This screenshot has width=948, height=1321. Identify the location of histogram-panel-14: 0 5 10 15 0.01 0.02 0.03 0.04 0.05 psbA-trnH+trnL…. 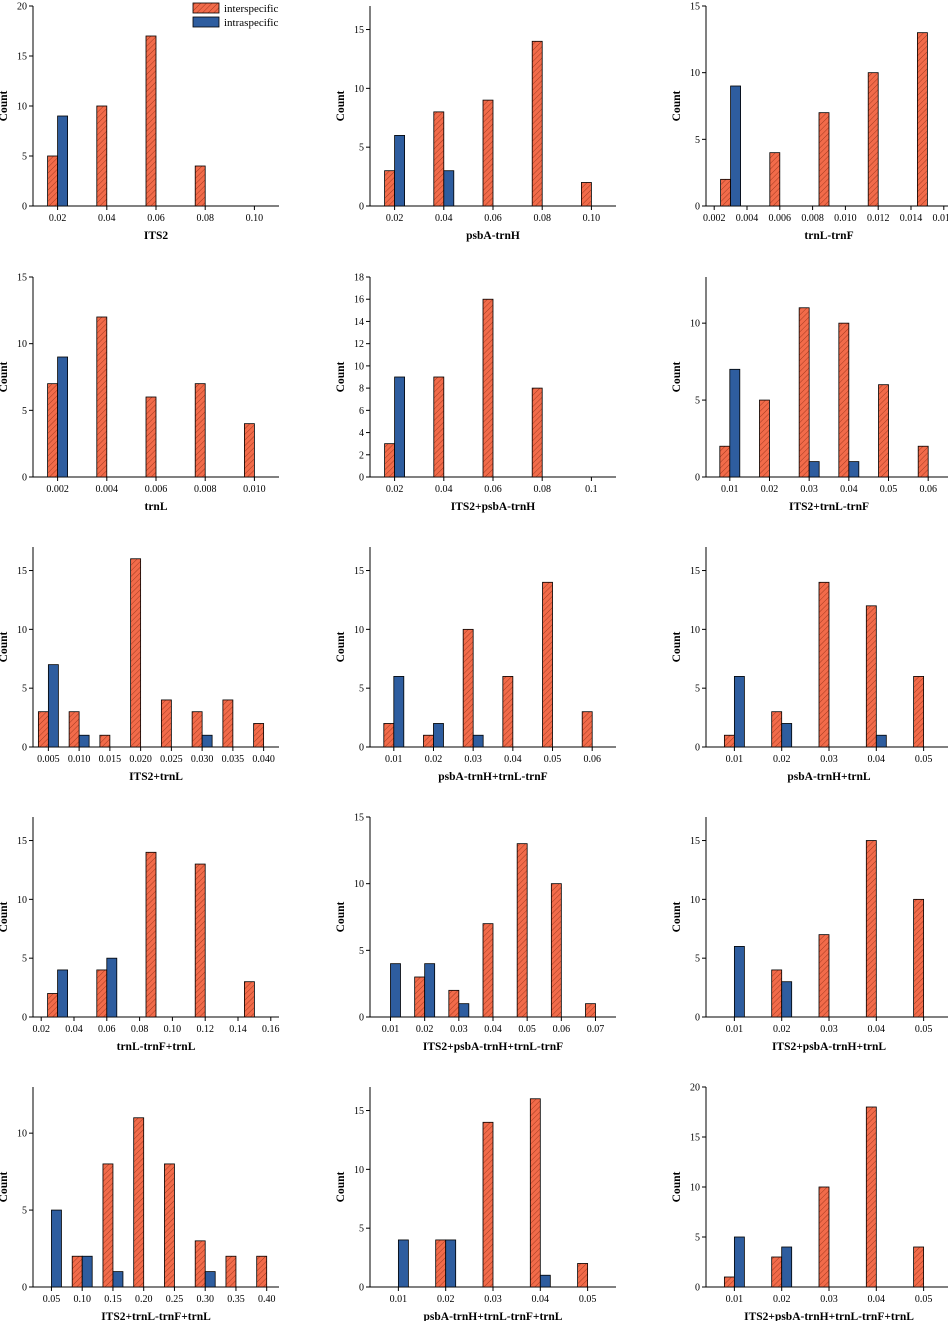
(475, 1204).